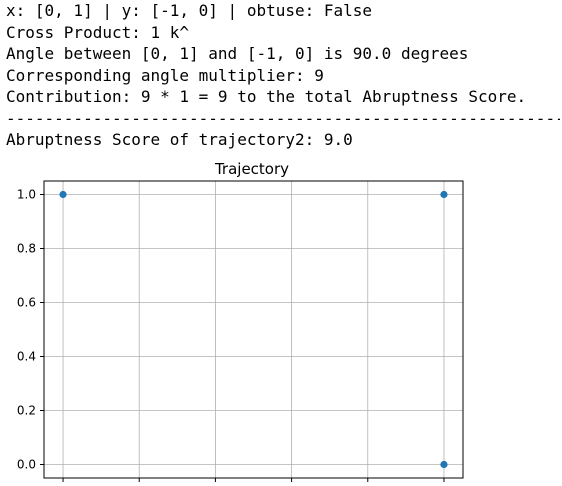  I want to click on output-line-score: Abruptness Score of trajectory2: 9.0, so click(179, 139).